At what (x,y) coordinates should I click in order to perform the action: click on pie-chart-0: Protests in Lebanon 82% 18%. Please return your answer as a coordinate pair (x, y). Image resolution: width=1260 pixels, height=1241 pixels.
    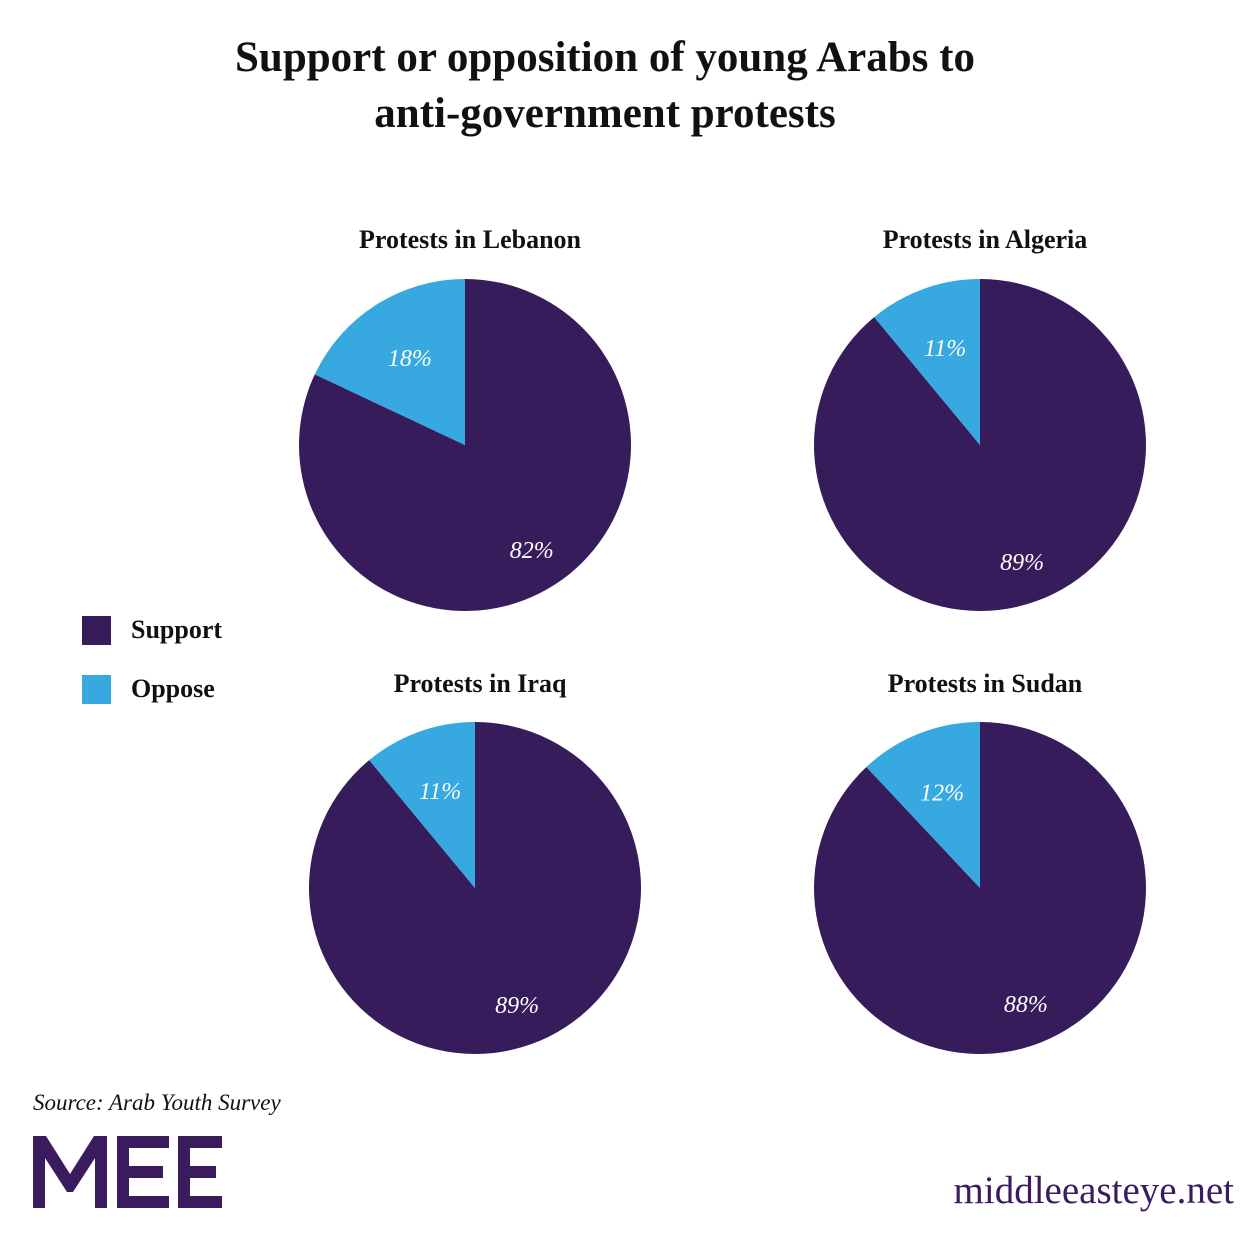
    Looking at the image, I should click on (465, 418).